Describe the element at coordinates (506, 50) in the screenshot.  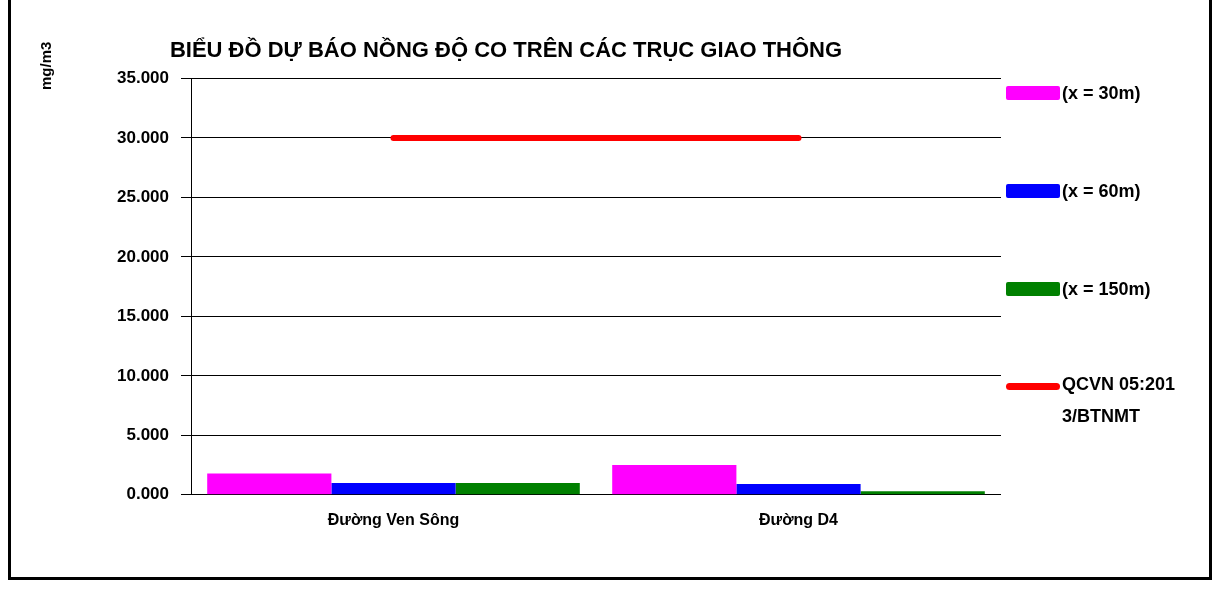
I see `chart-title: BIỂU ĐỒ DỰ BÁO NỒNG ĐỘ CO TRÊN CÁC TRỤC GIAO THÔNG` at that location.